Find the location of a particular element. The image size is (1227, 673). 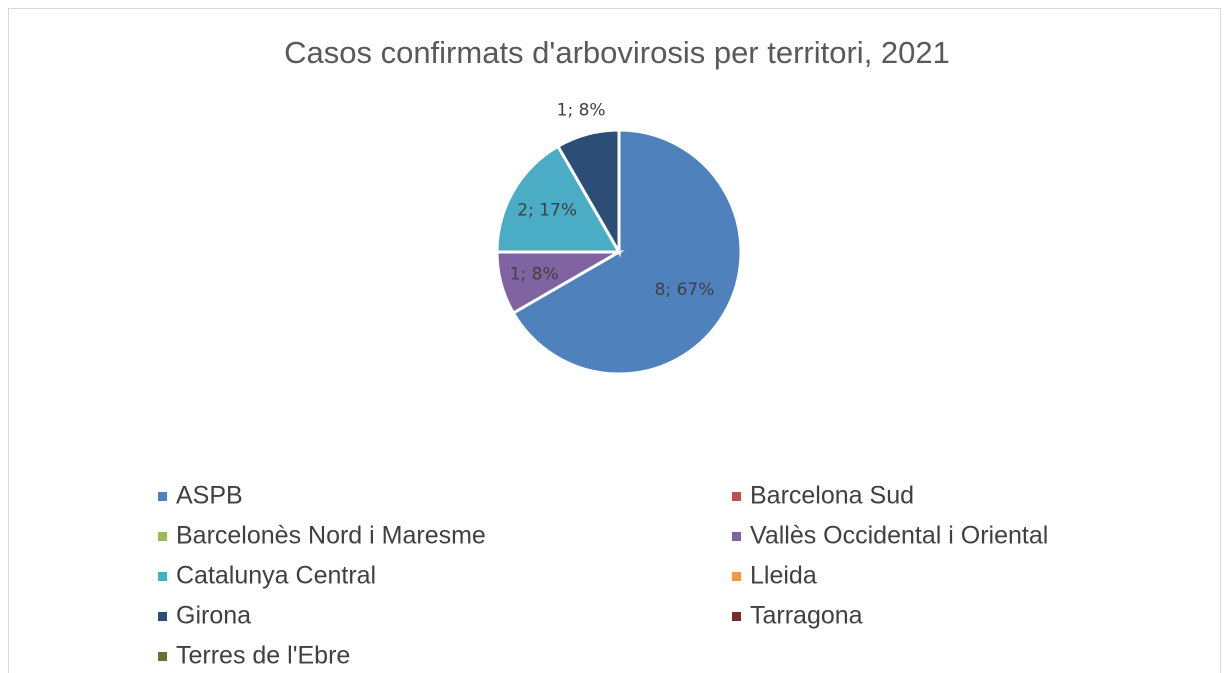

legend-label: Terres de l'Ebre is located at coordinates (263, 656).